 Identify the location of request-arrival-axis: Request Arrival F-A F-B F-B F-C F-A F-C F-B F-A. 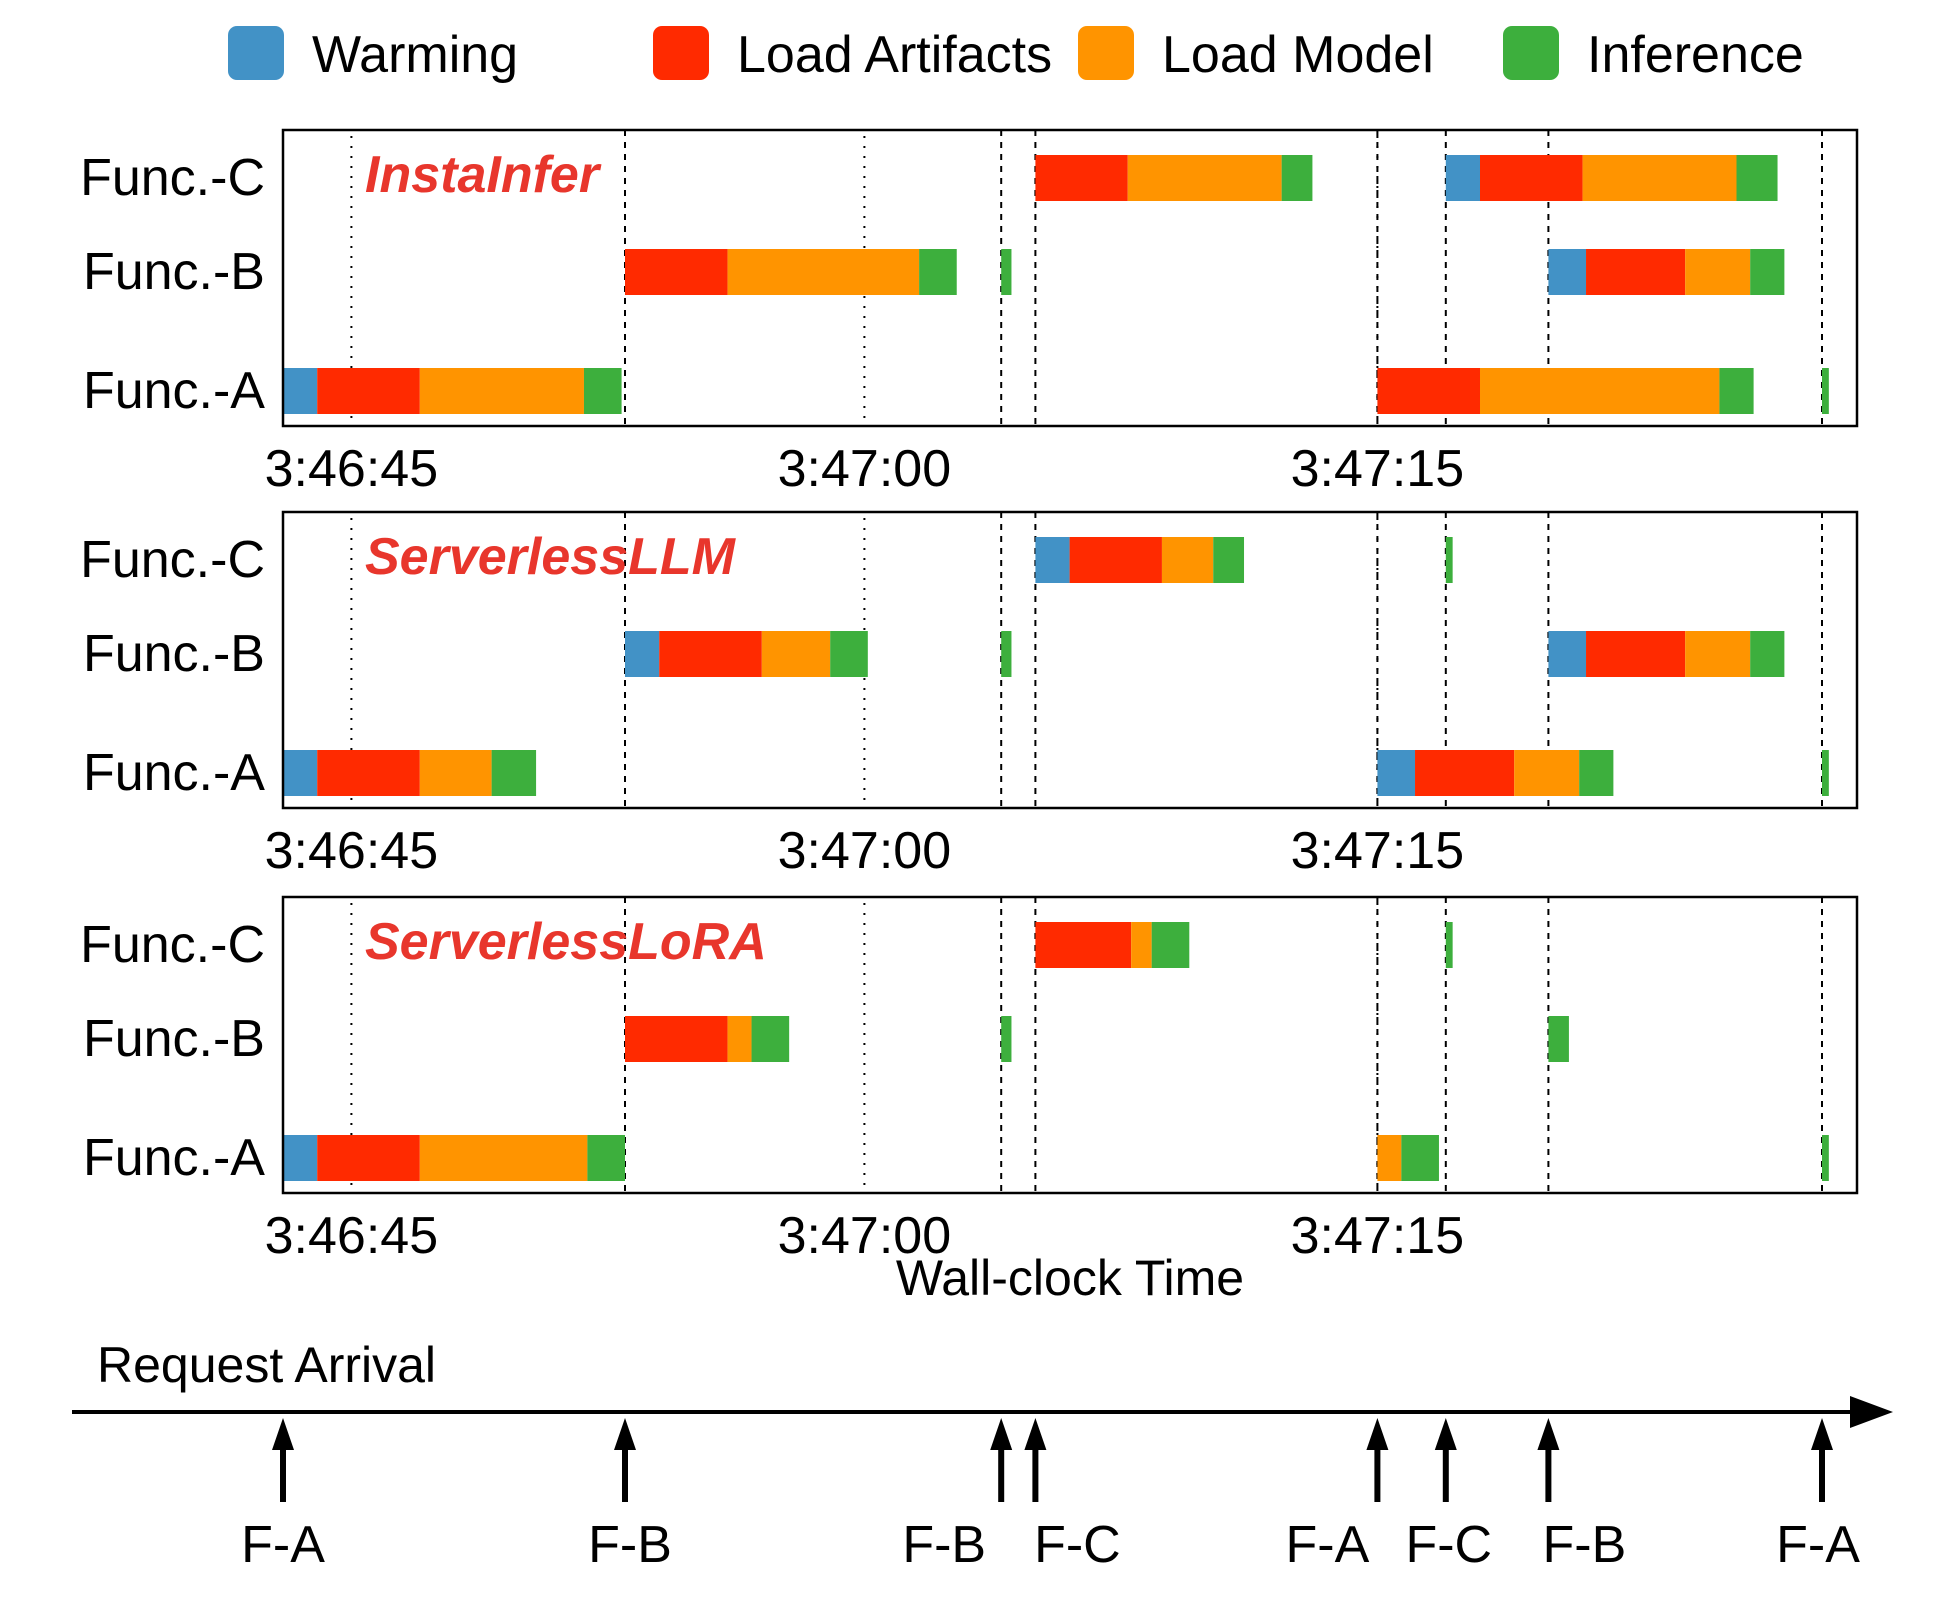
(982, 1455).